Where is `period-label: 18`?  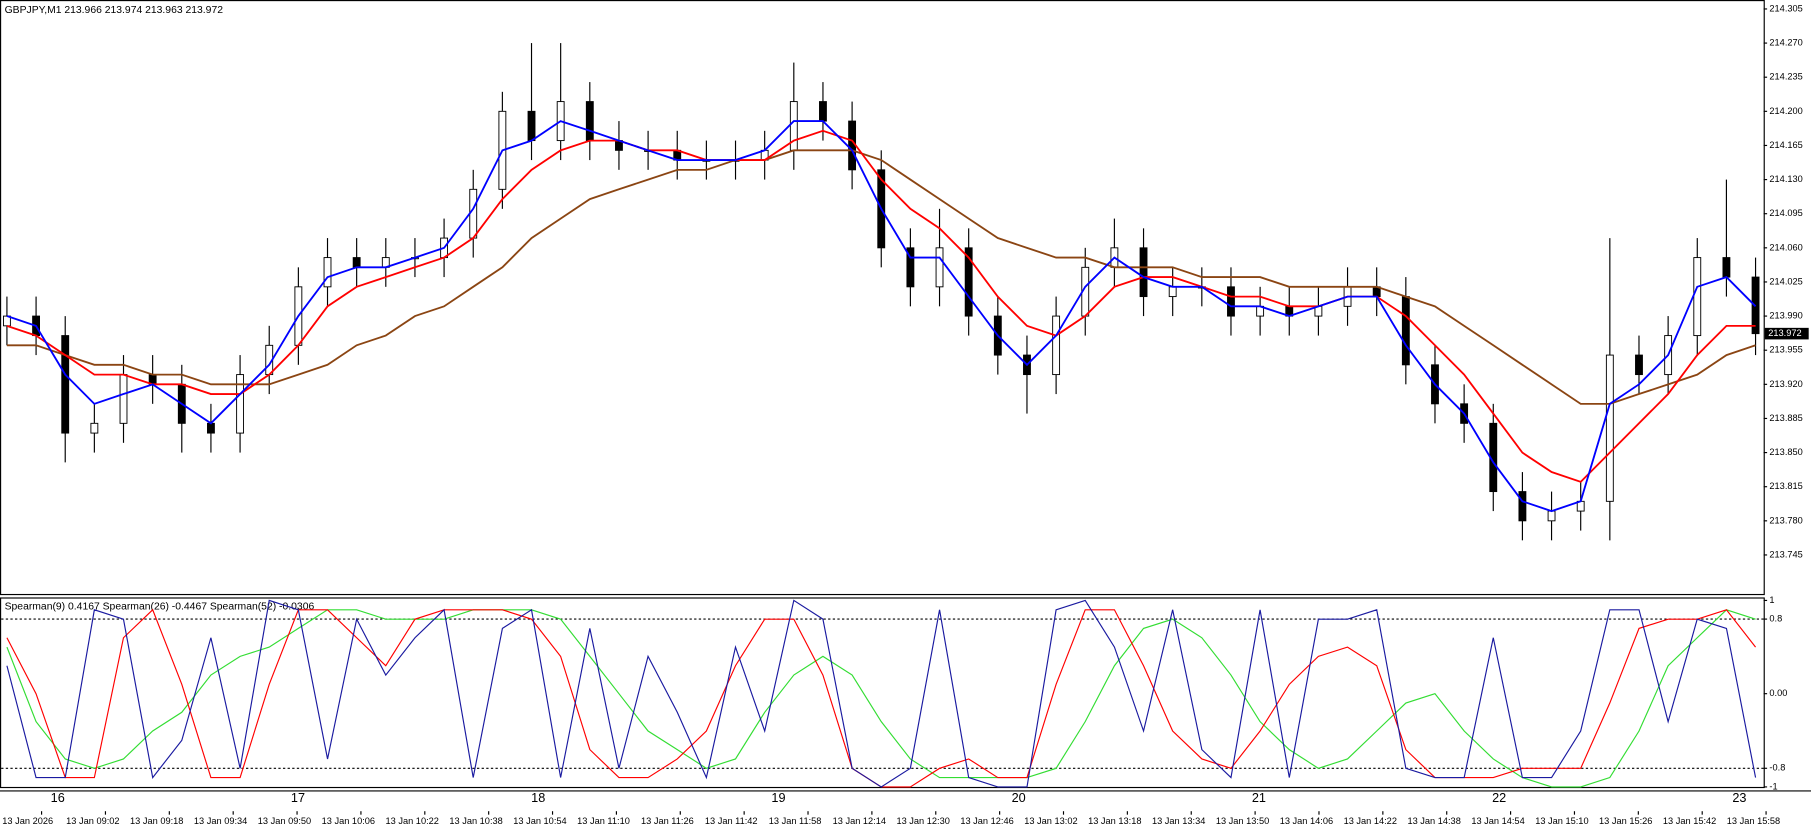 period-label: 18 is located at coordinates (538, 798).